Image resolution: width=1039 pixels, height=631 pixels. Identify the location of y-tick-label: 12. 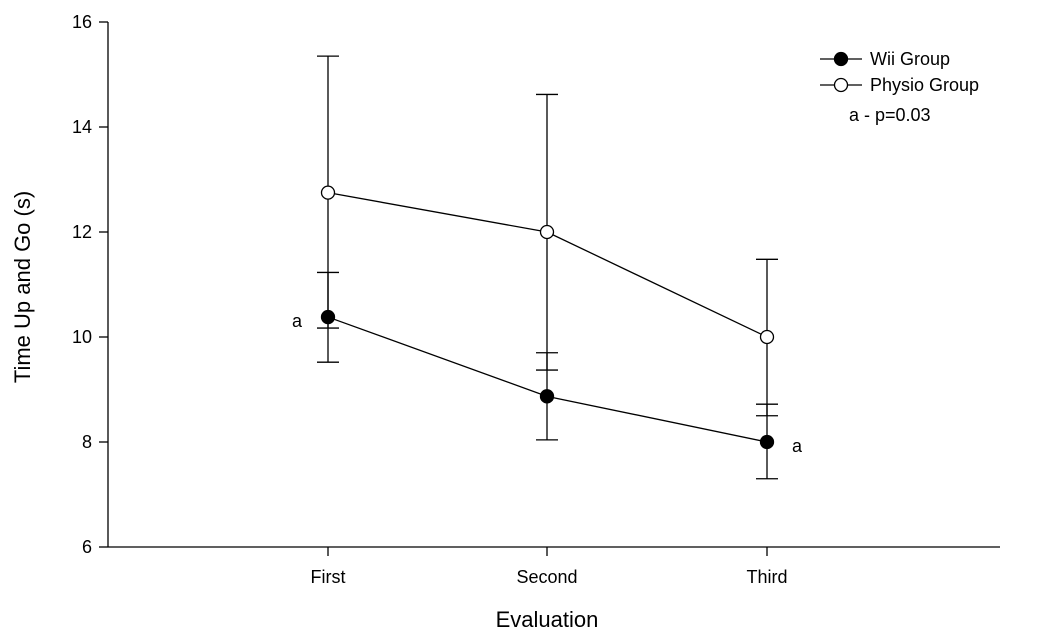
(82, 232).